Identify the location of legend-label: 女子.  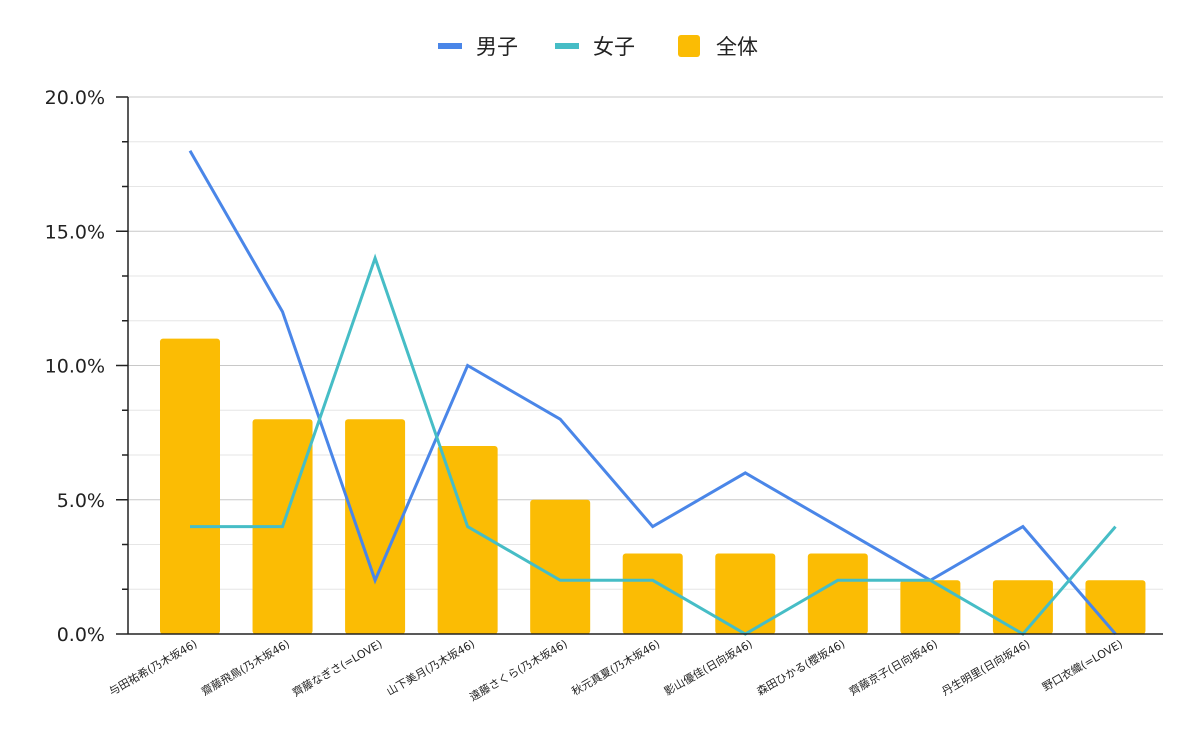
(614, 47).